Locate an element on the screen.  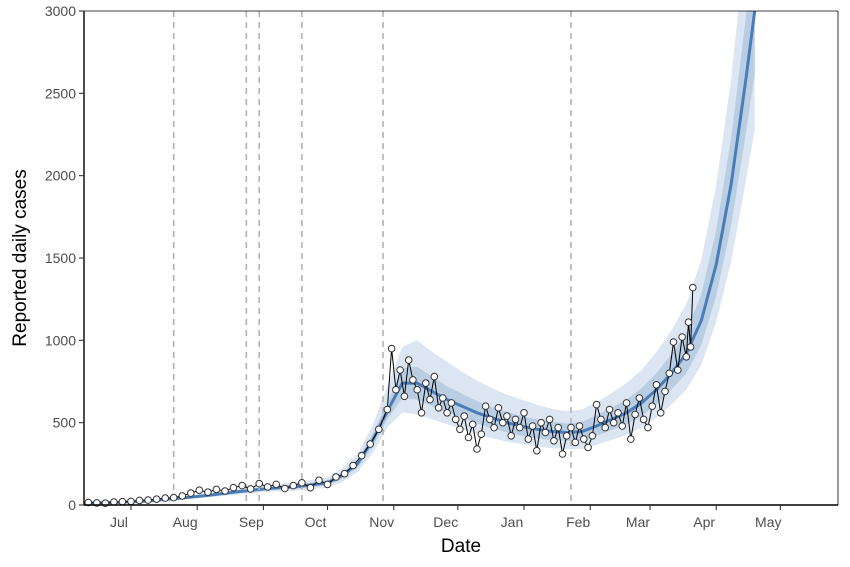
x-tick-label: May is located at coordinates (768, 522).